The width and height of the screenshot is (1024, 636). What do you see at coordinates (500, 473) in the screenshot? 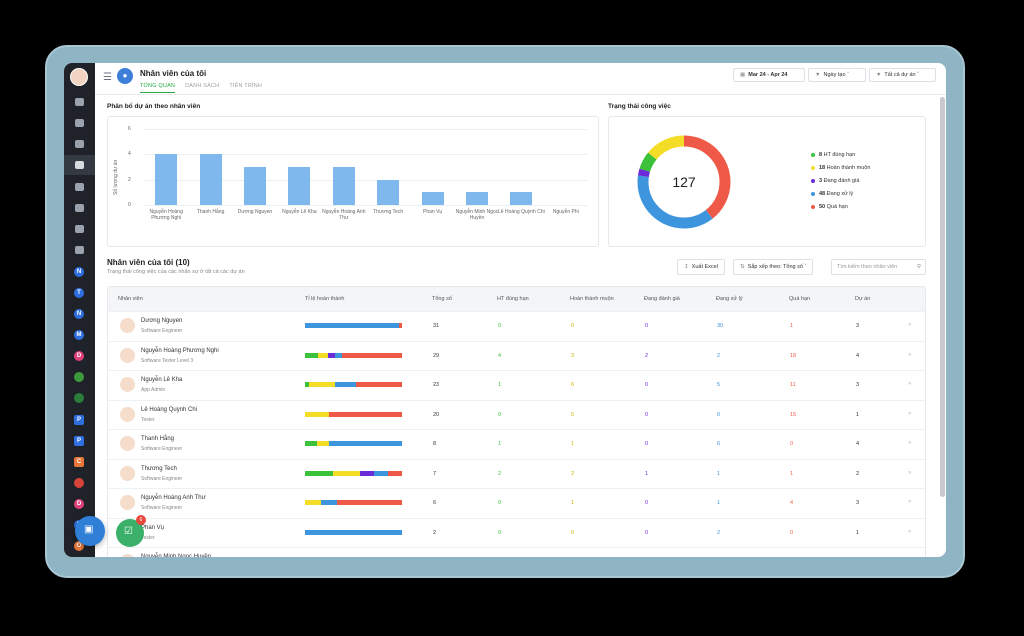
I see `cell-ontime: 2` at bounding box center [500, 473].